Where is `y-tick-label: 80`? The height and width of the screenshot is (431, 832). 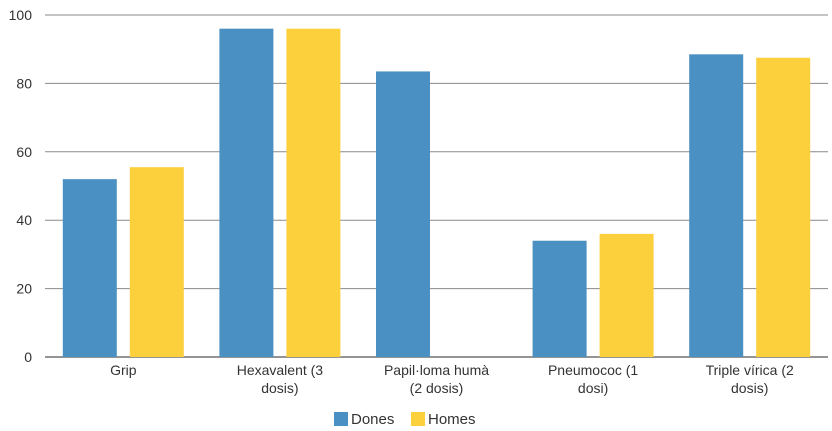 y-tick-label: 80 is located at coordinates (24, 83).